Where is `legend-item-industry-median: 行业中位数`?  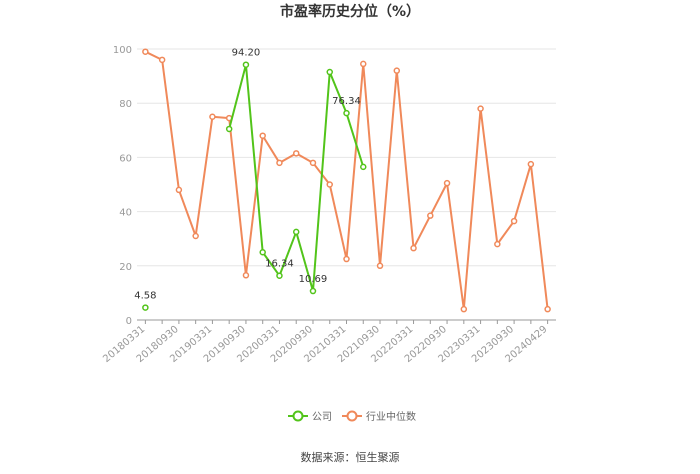 legend-item-industry-median: 行业中位数 is located at coordinates (379, 416).